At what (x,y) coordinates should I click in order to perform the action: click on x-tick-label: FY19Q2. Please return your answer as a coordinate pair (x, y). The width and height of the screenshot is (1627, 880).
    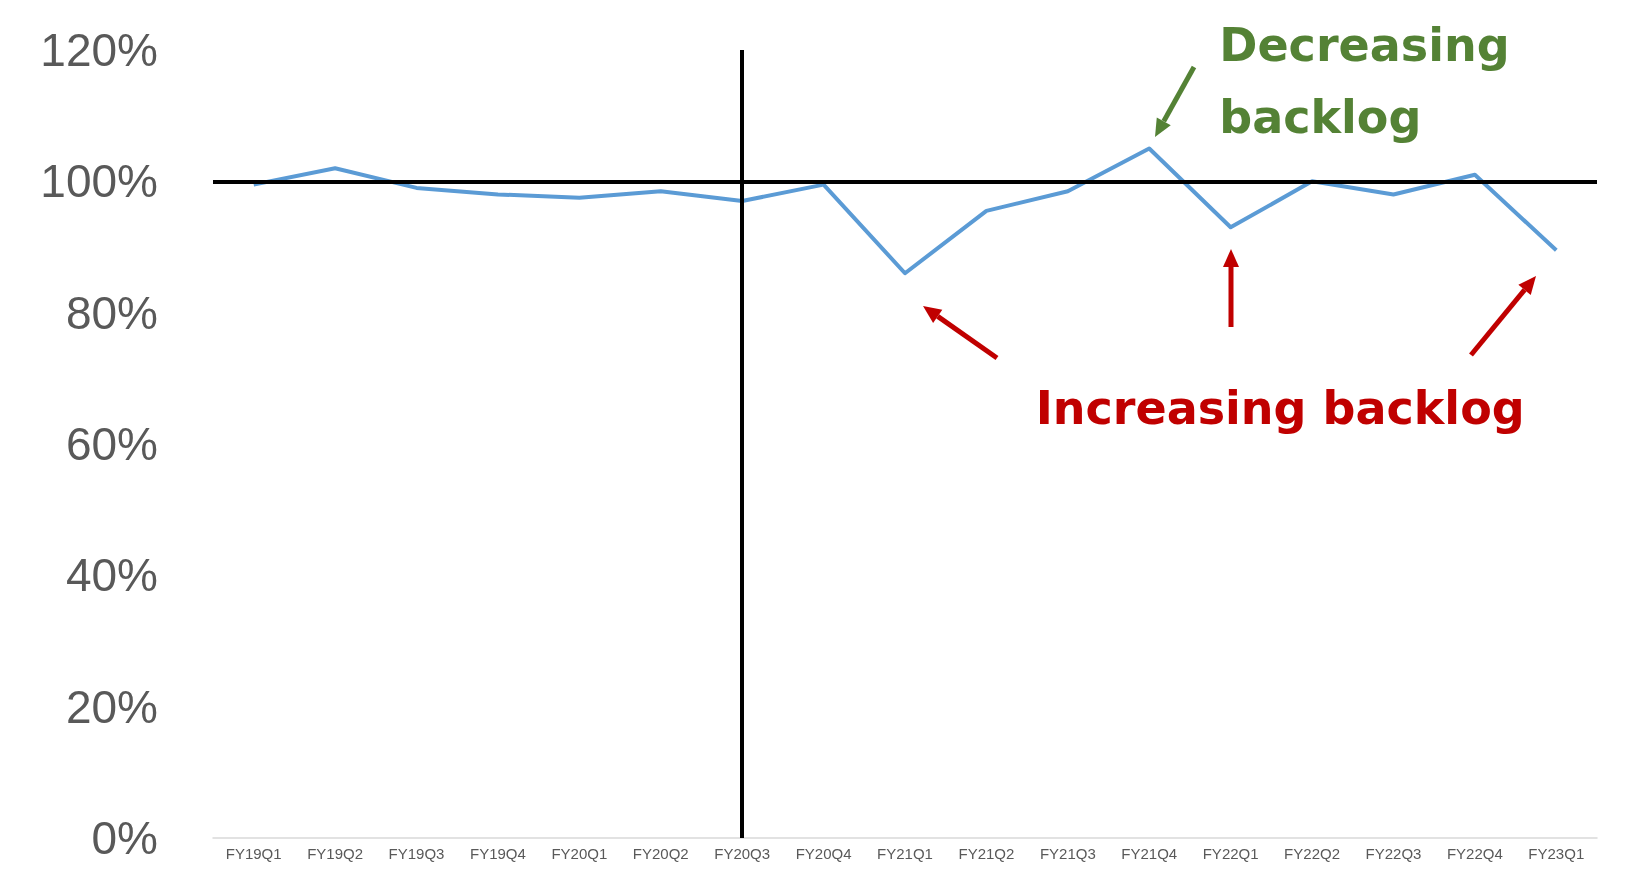
    Looking at the image, I should click on (335, 853).